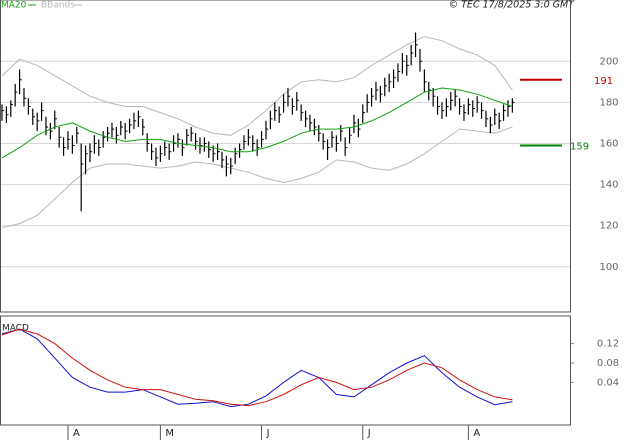 Image resolution: width=627 pixels, height=440 pixels. I want to click on level-label: 191, so click(603, 81).